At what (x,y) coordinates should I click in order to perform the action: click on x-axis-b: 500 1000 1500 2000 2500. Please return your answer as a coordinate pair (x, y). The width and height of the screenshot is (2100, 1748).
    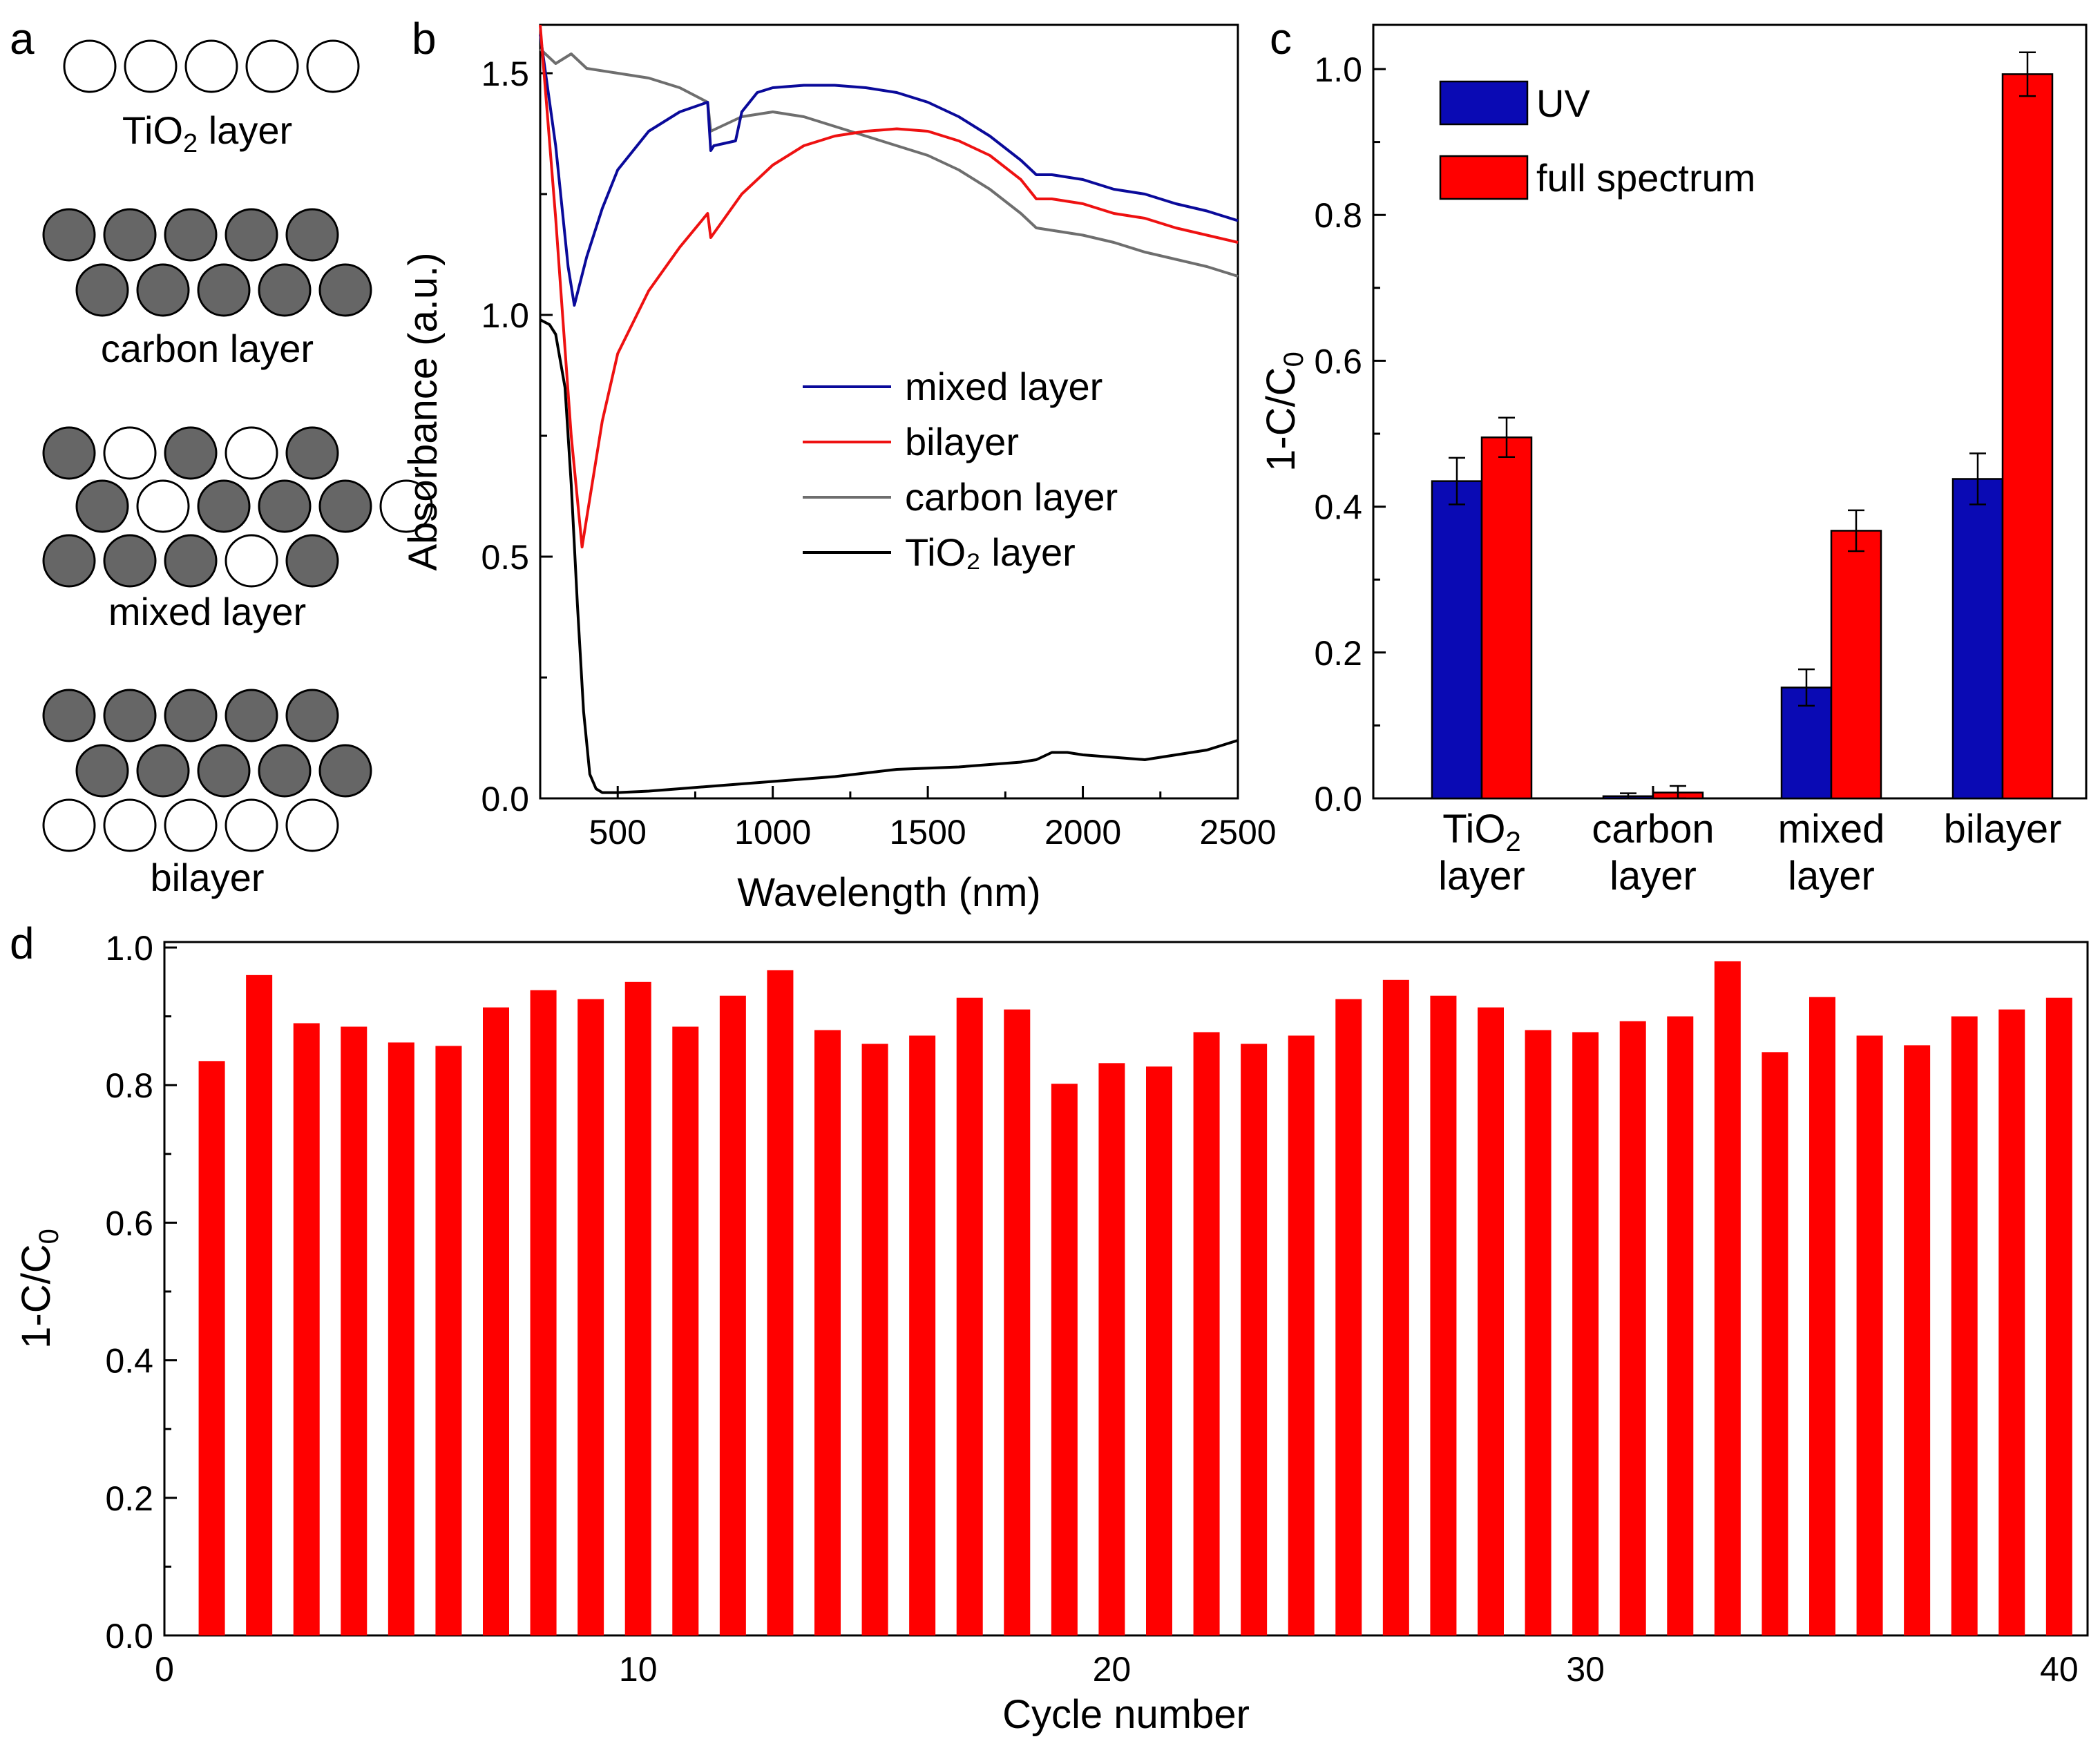
    Looking at the image, I should click on (933, 819).